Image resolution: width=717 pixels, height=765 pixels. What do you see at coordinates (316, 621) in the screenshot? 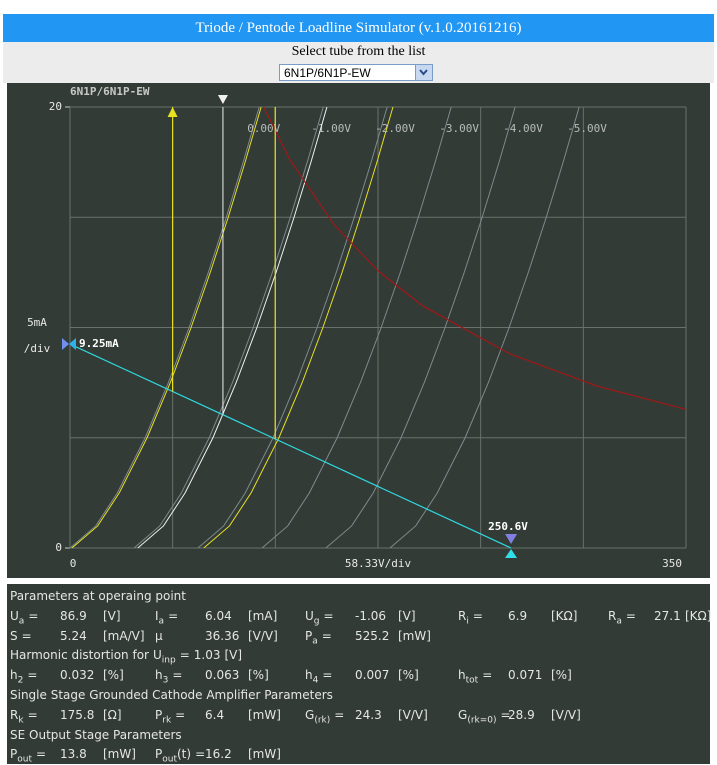
I see `subscript: g` at bounding box center [316, 621].